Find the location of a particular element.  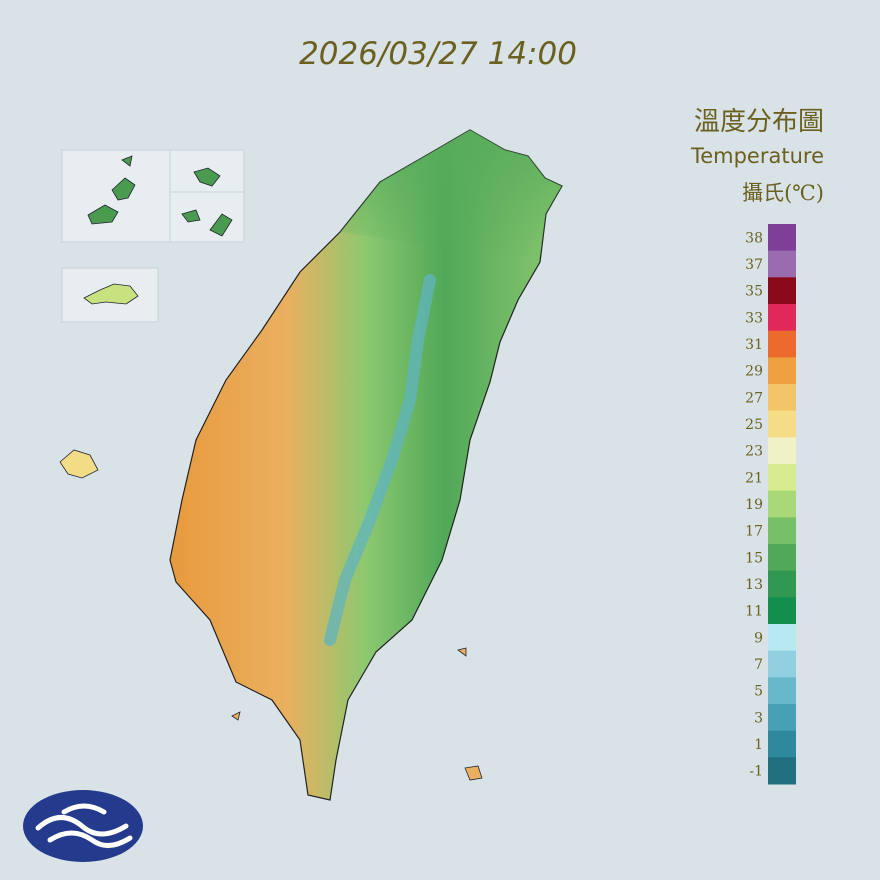

legend-label: 37 is located at coordinates (754, 265).